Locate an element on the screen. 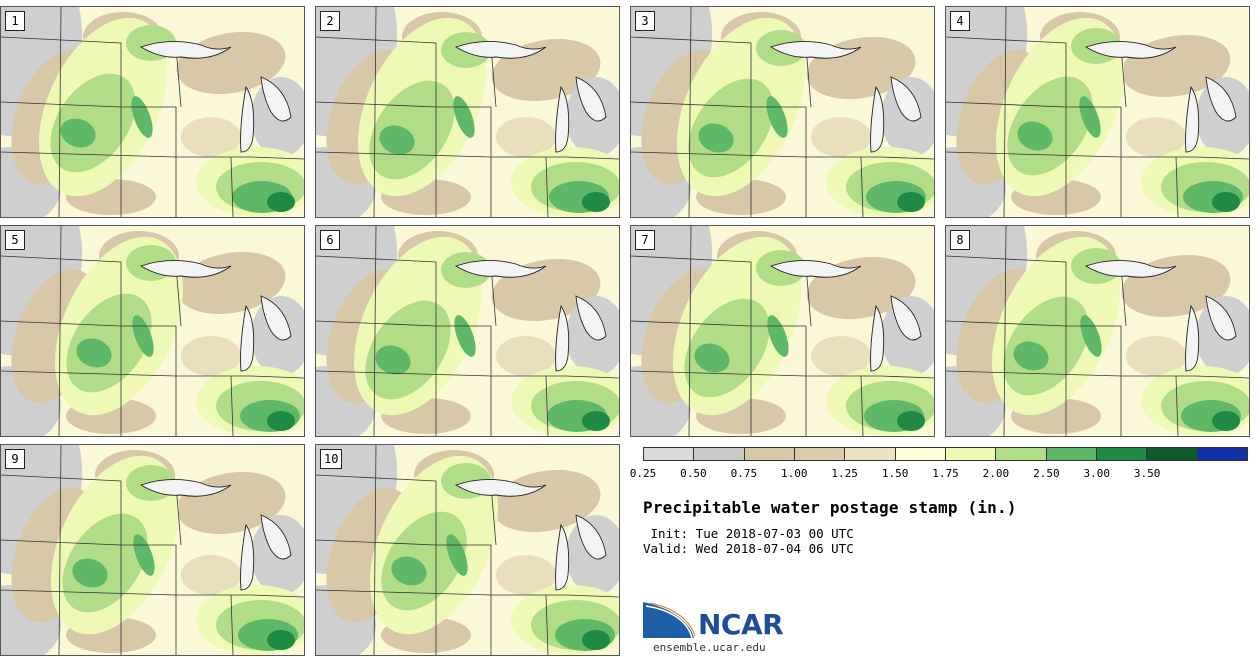 This screenshot has width=1260, height=657. panel-member-label: 9 is located at coordinates (15, 459).